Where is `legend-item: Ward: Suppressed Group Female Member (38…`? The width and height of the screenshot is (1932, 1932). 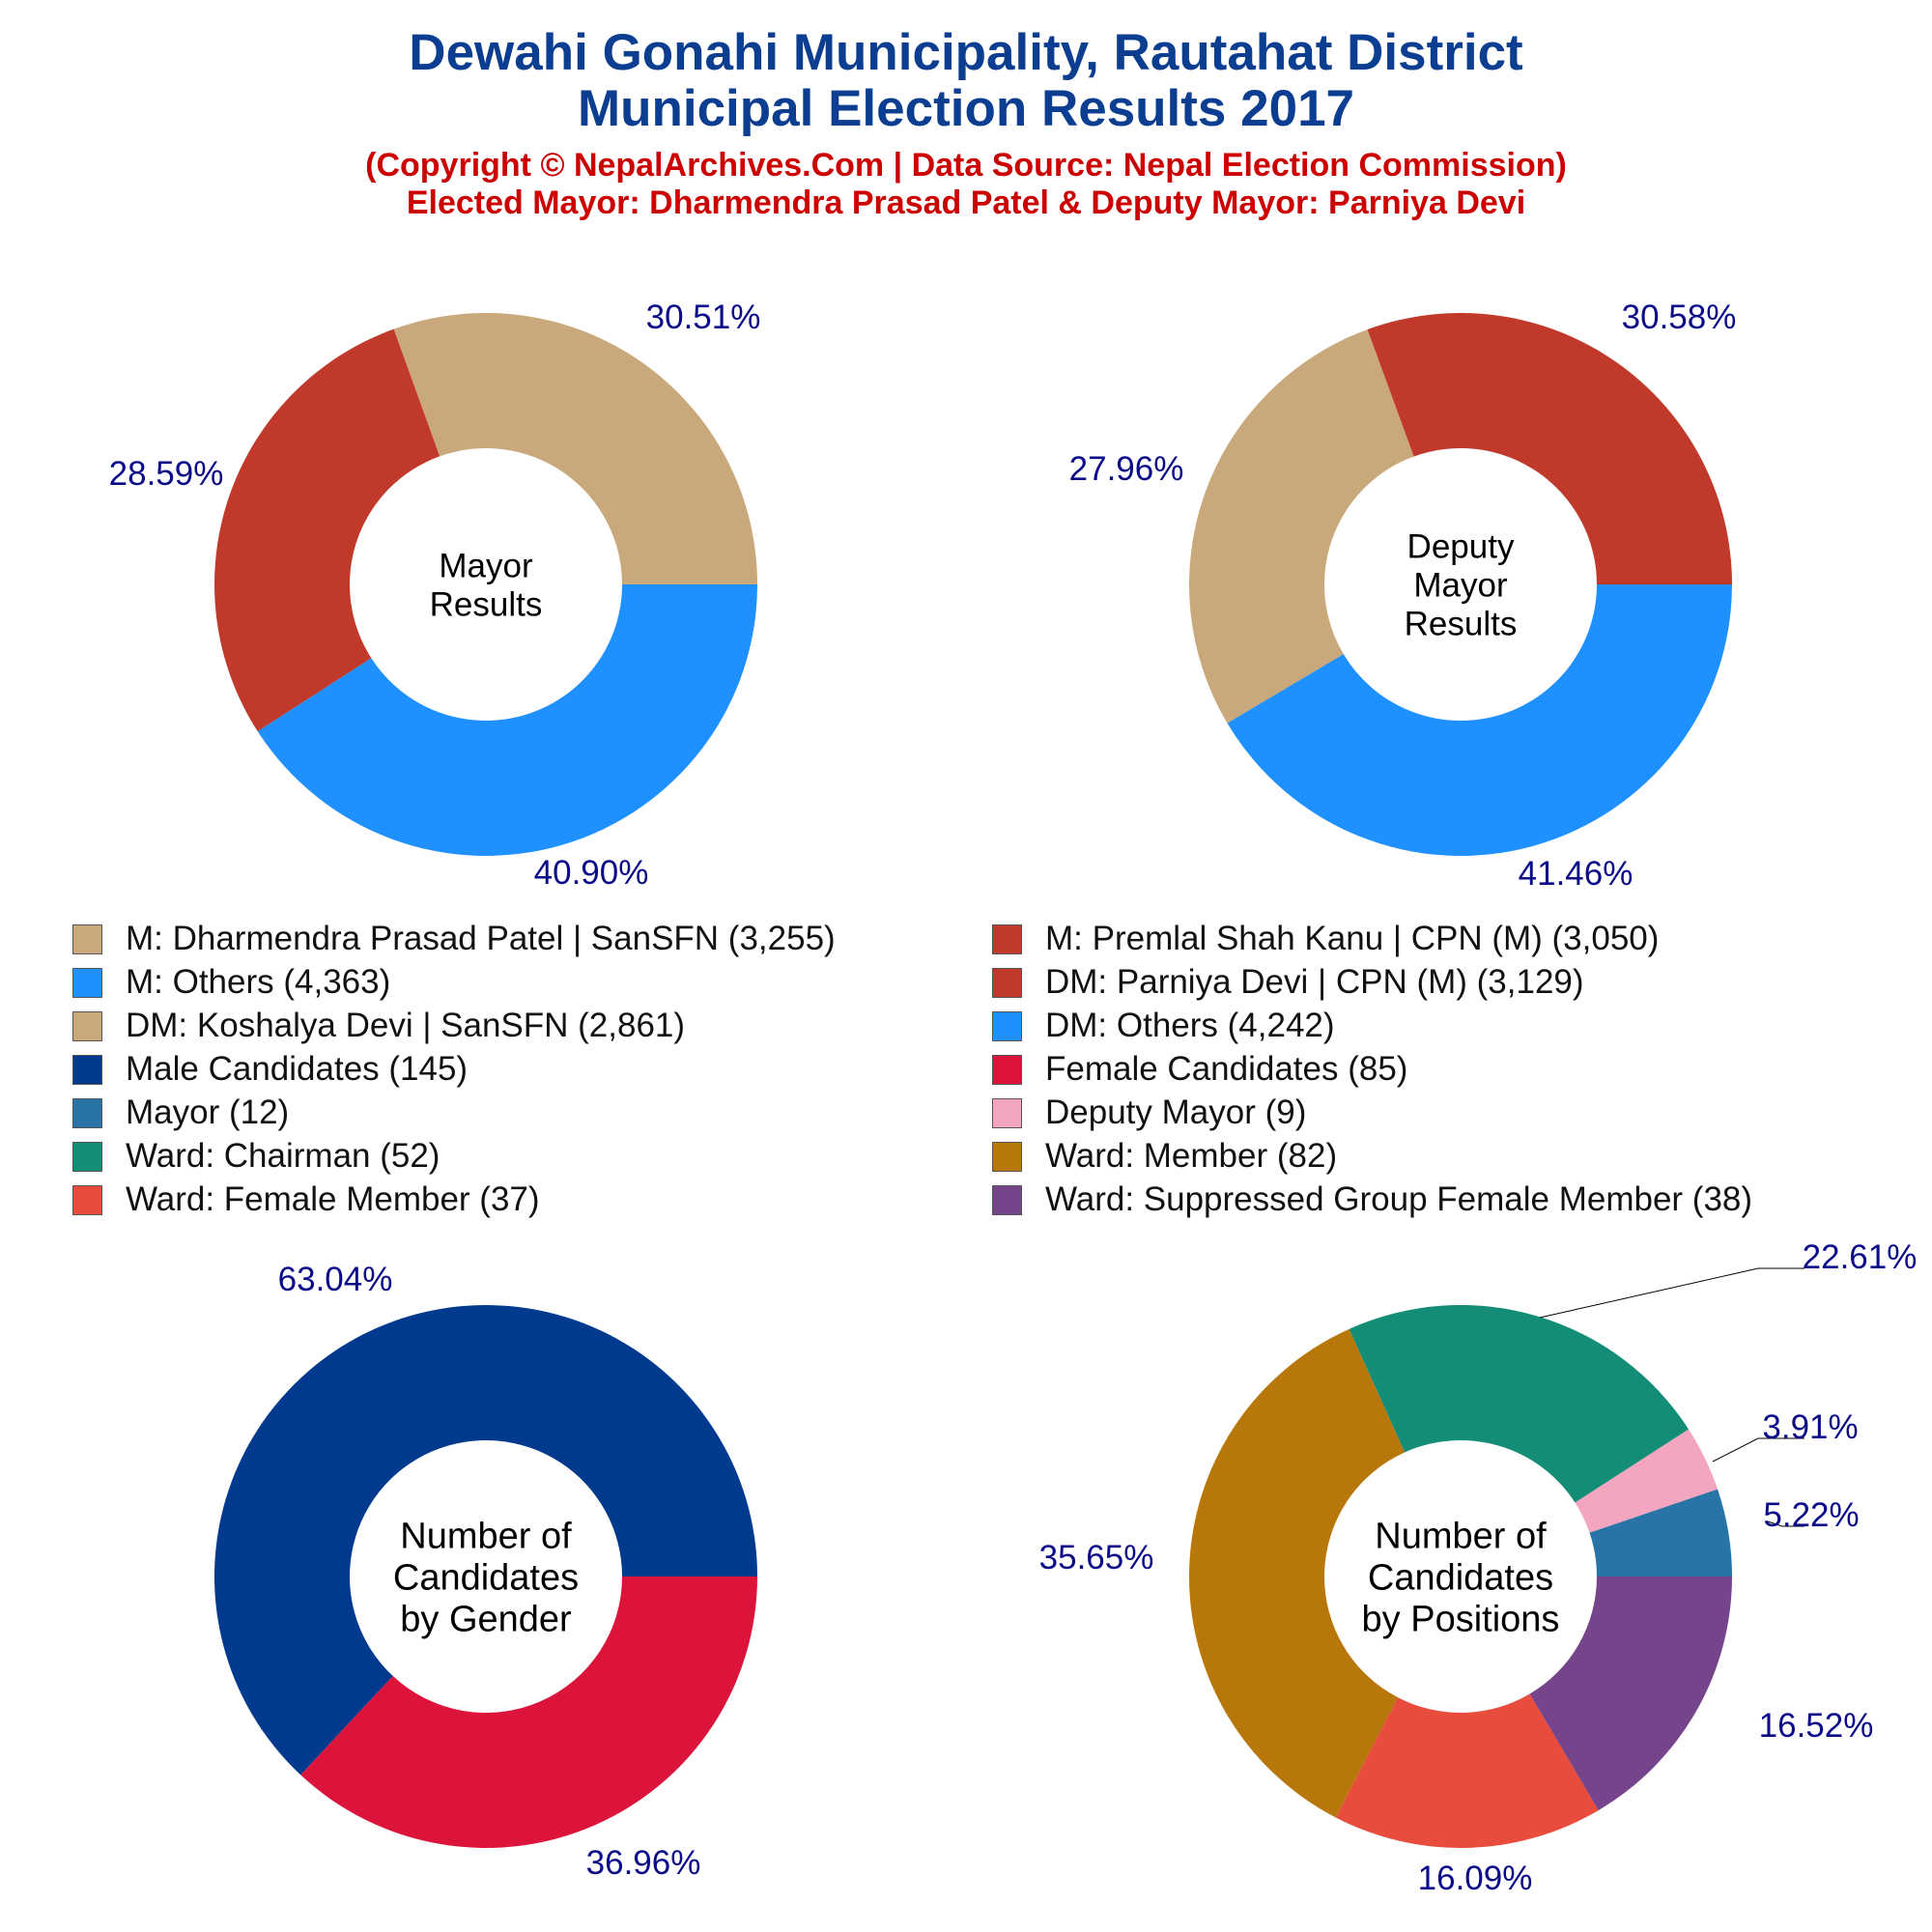
legend-item: Ward: Suppressed Group Female Member (38… is located at coordinates (1372, 1200).